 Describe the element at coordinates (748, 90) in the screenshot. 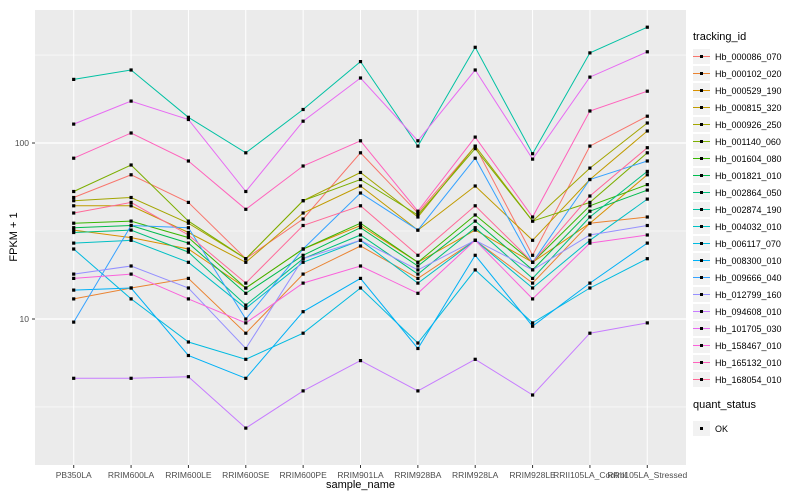

I see `legend-item-label: Hb_000529_190` at that location.